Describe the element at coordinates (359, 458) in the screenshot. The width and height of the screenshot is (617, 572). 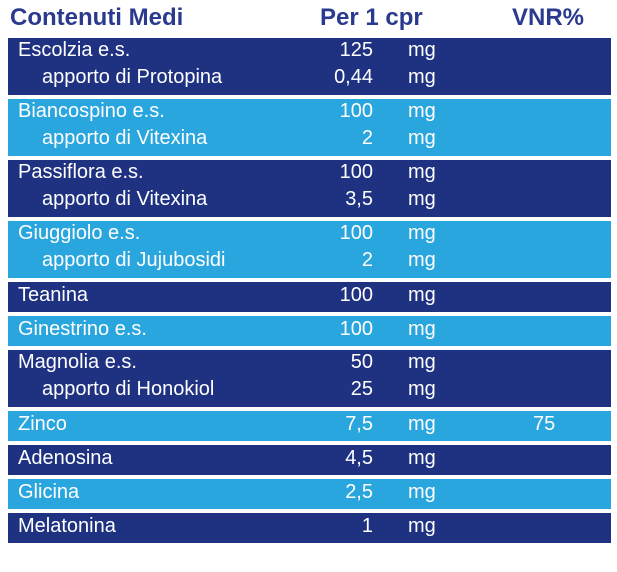
I see `ingredient-quantity: 4,5` at that location.